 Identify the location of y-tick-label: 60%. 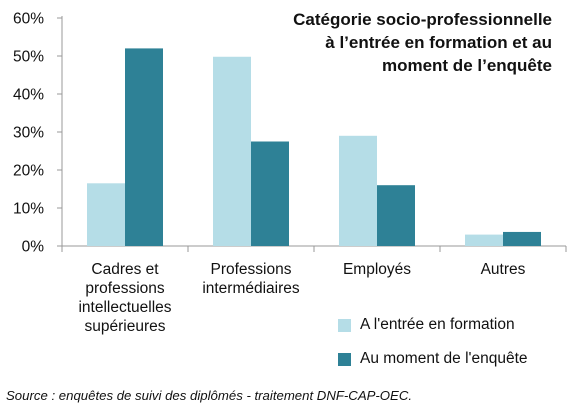
(28, 19).